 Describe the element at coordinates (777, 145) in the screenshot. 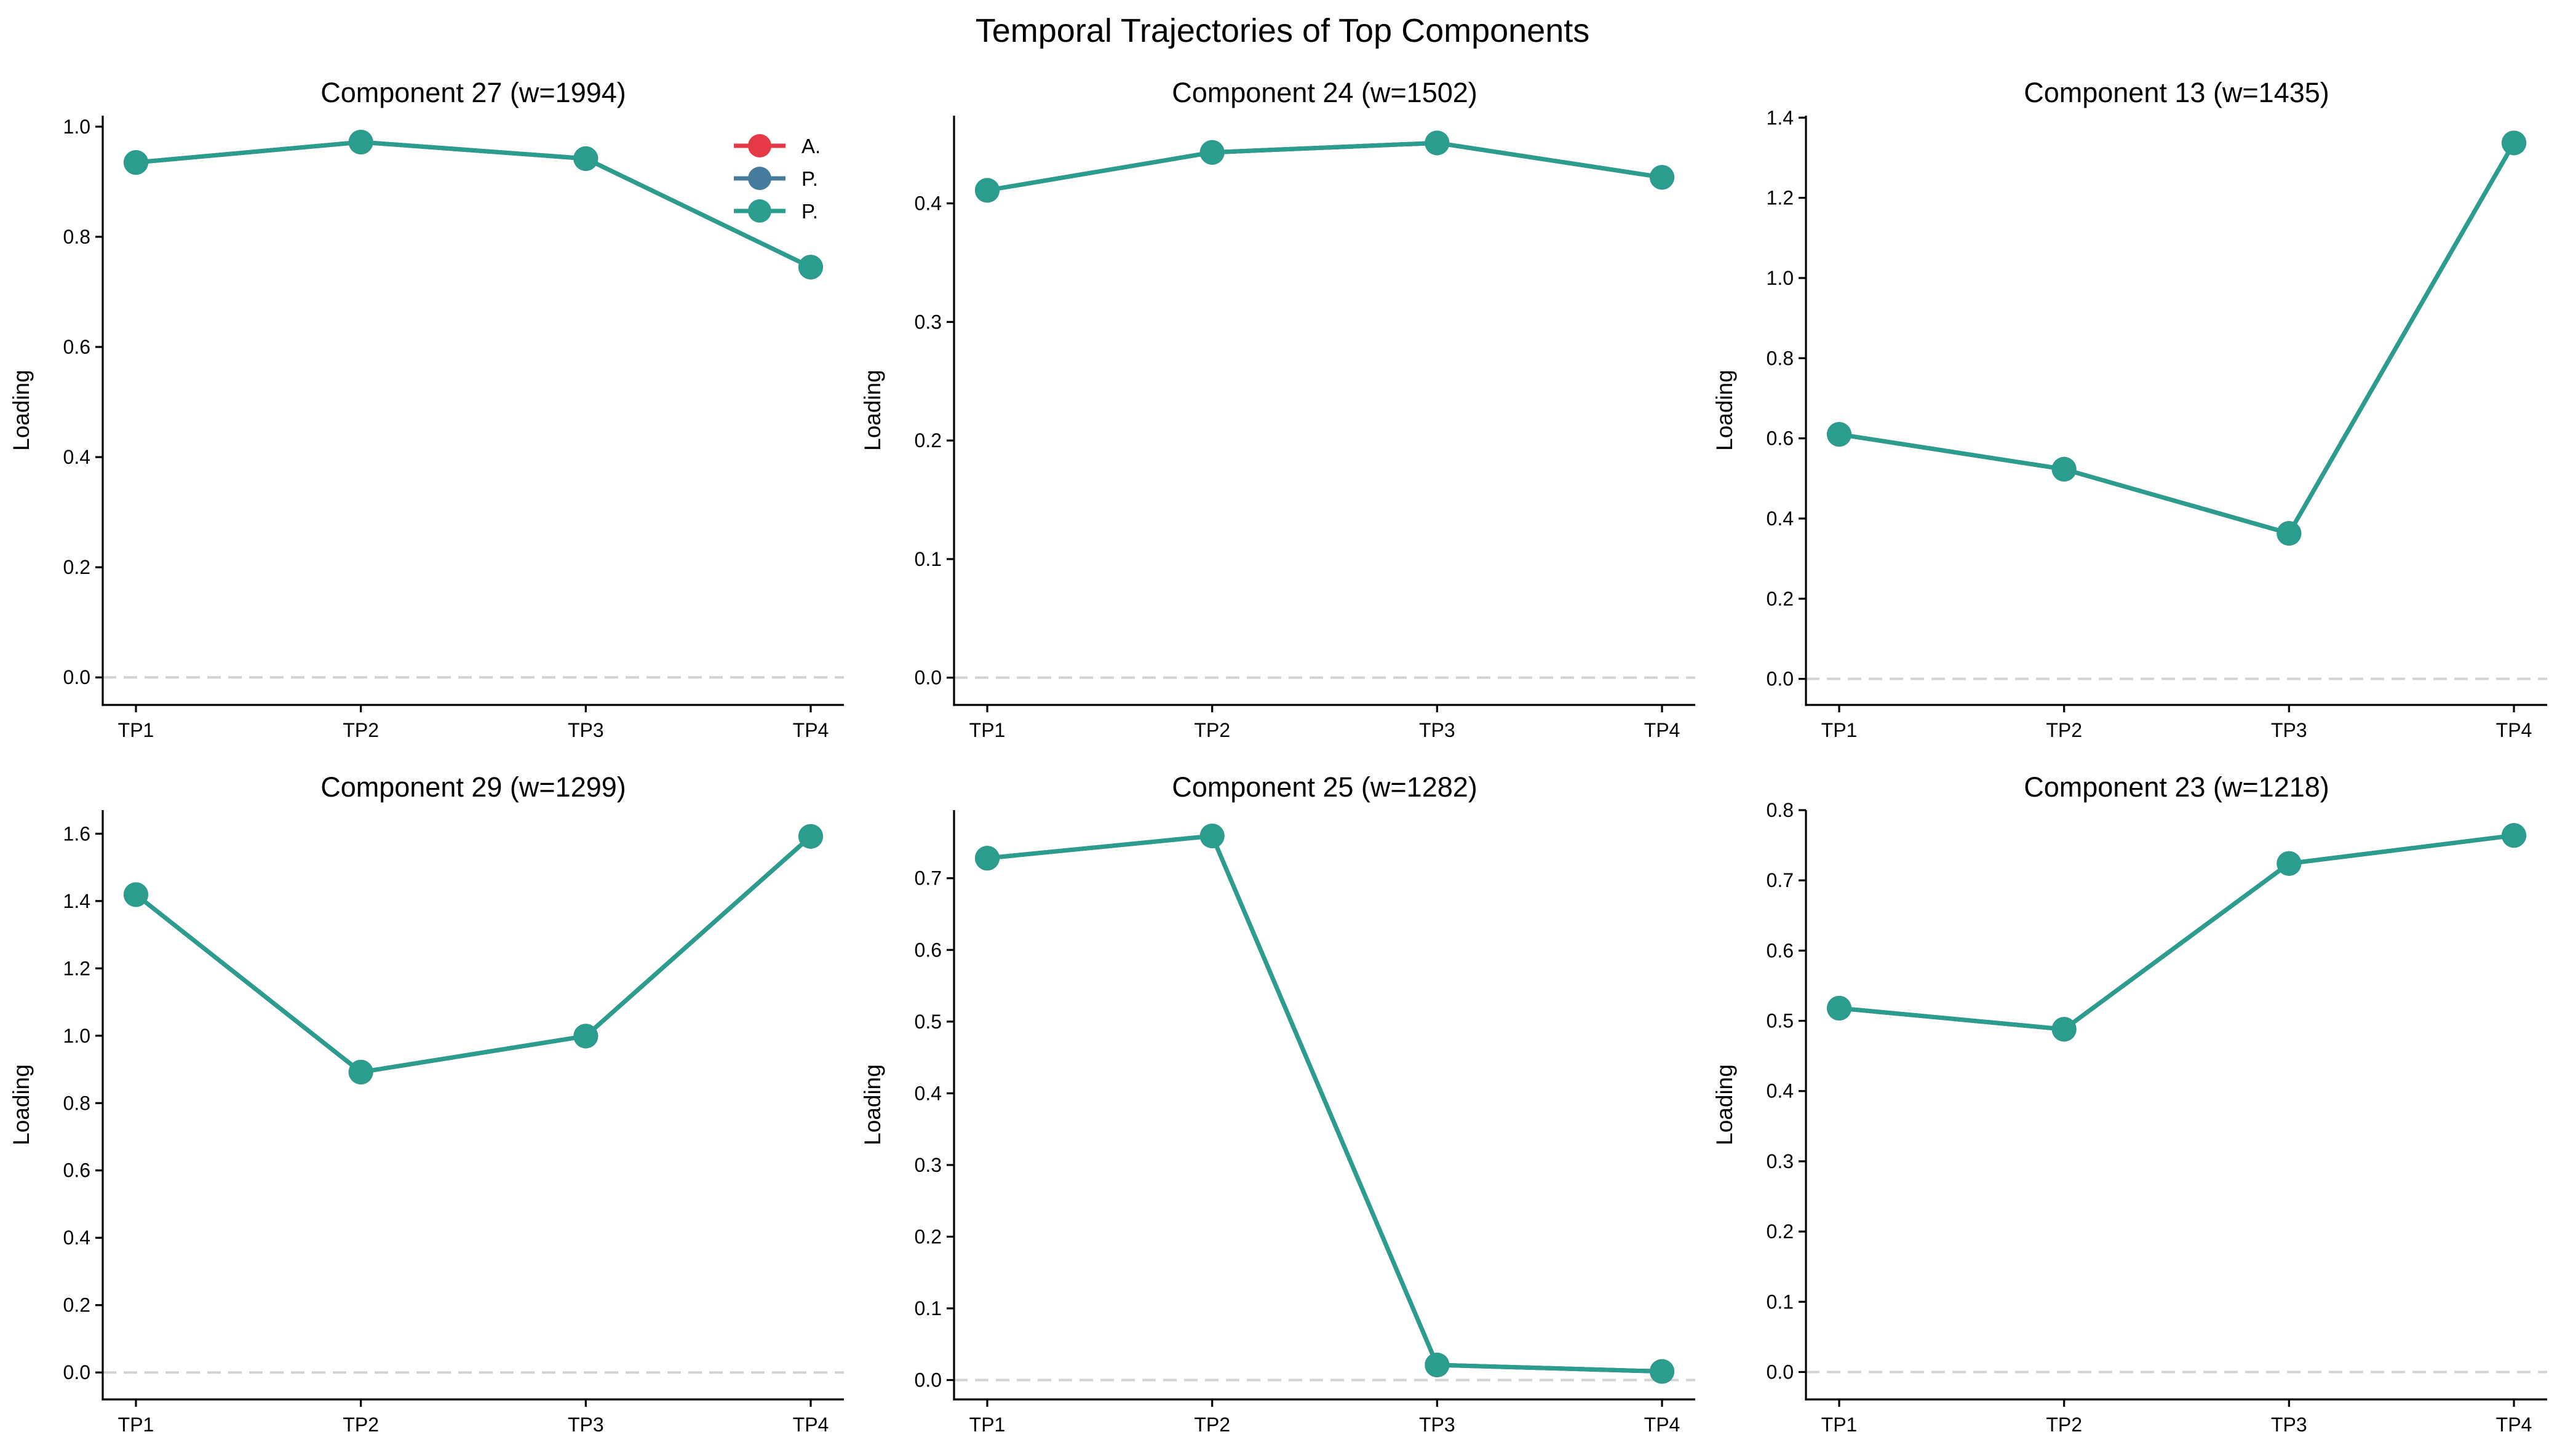

I see `legend-item: A.` at that location.